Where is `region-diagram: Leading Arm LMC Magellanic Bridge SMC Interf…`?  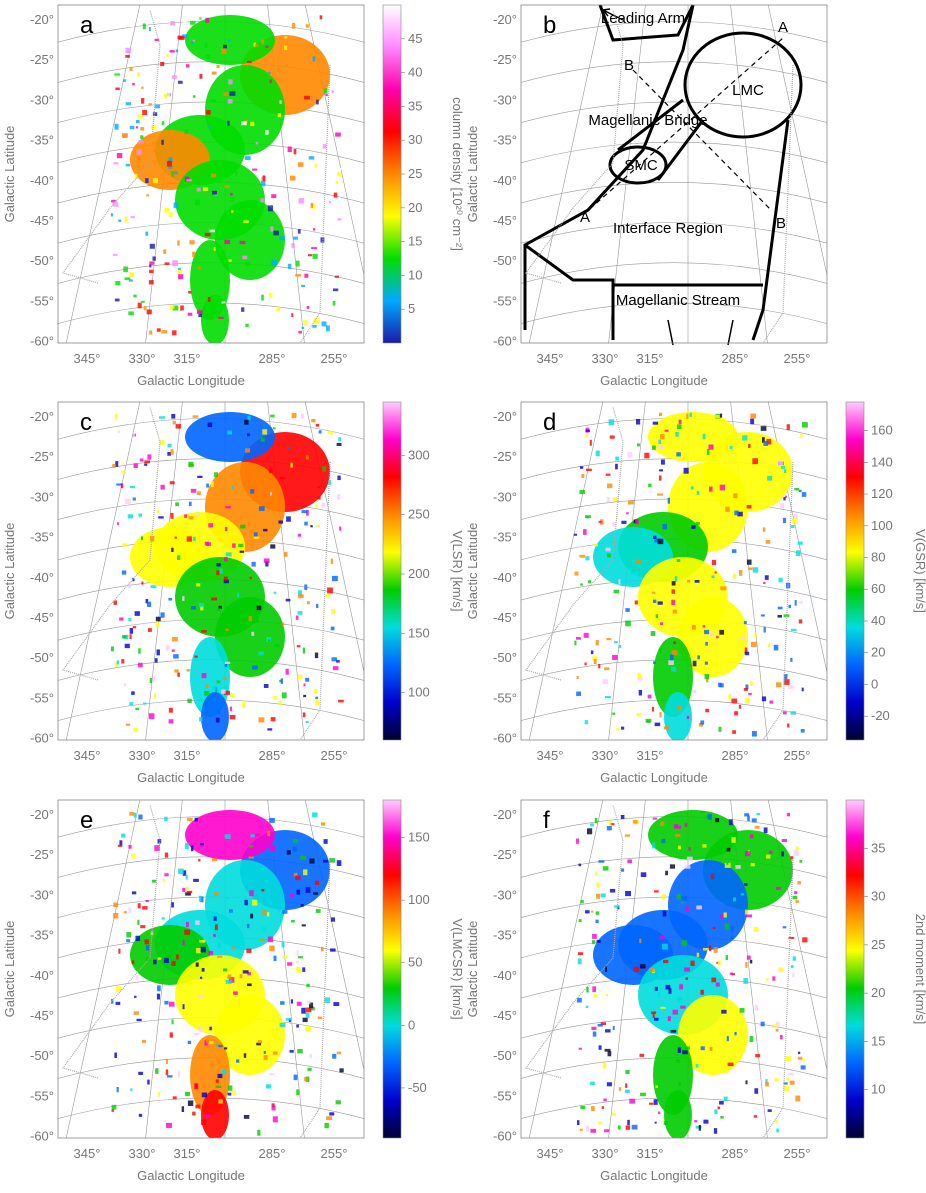 region-diagram: Leading Arm LMC Magellanic Bridge SMC Interf… is located at coordinates (663, 175).